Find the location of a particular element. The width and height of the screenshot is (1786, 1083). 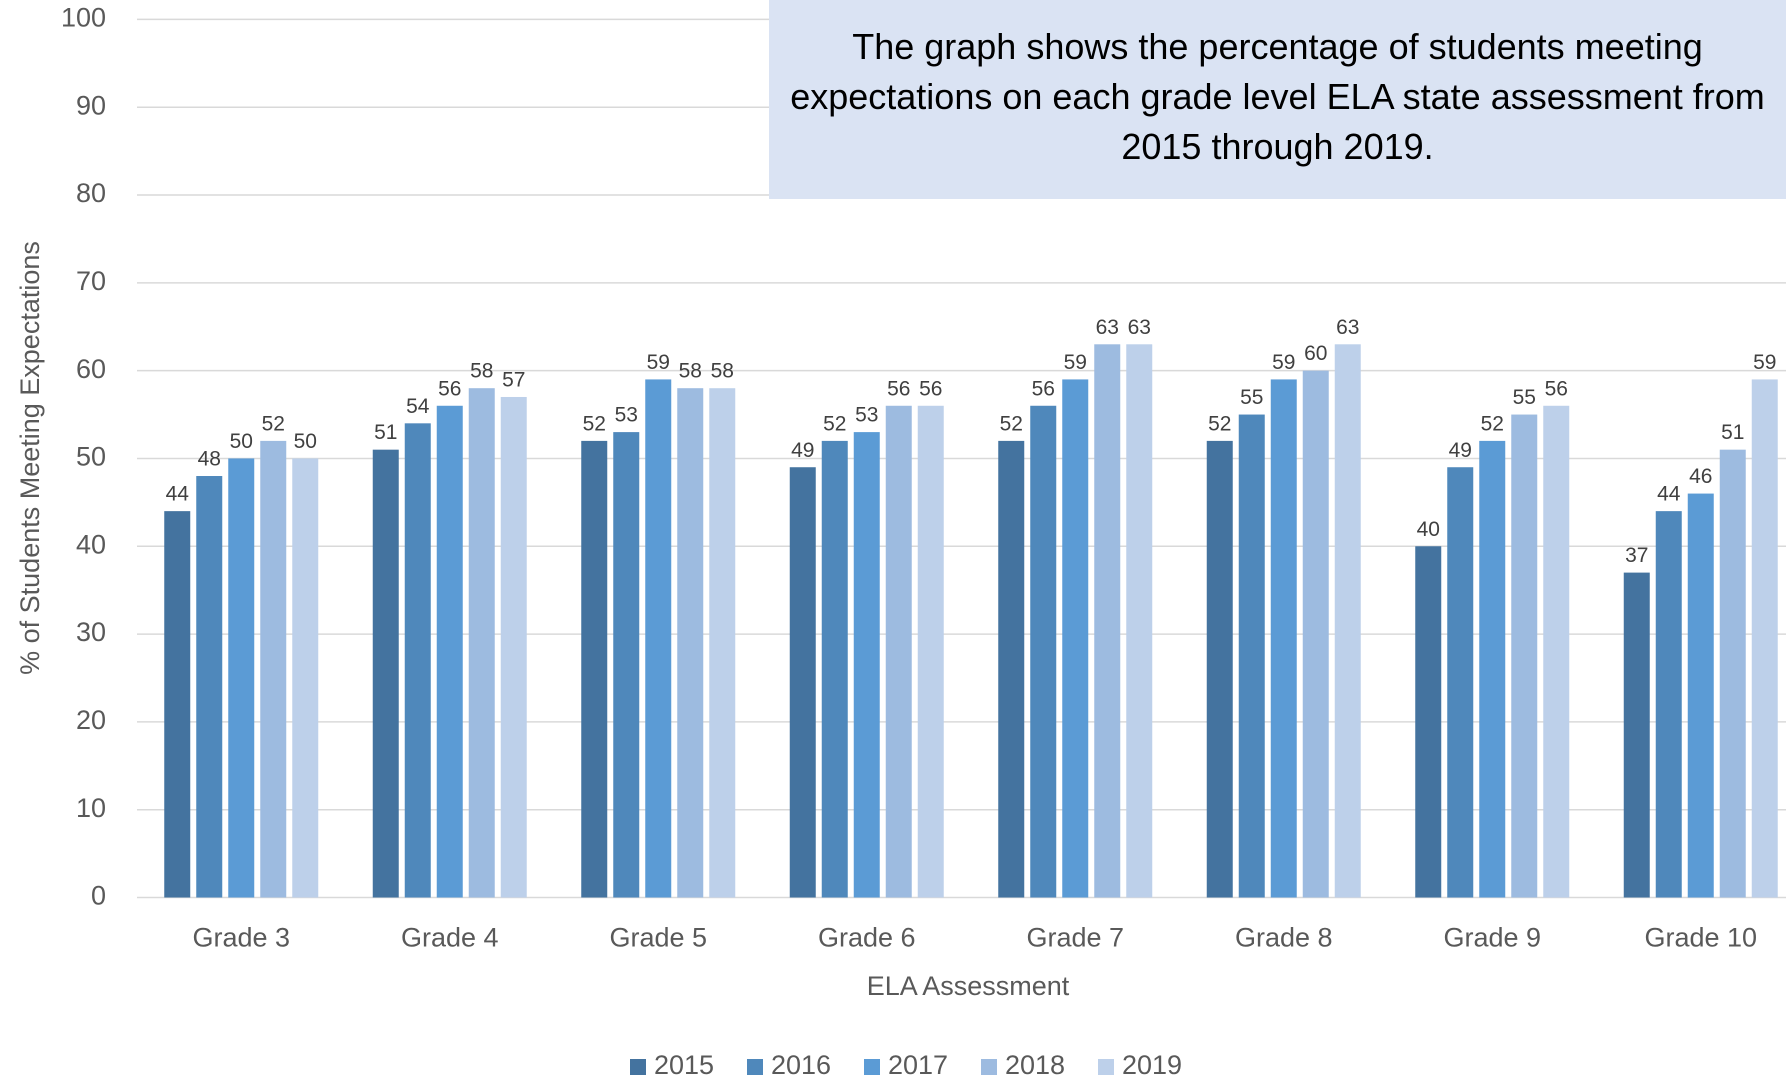

data-label: 40 is located at coordinates (1428, 529).